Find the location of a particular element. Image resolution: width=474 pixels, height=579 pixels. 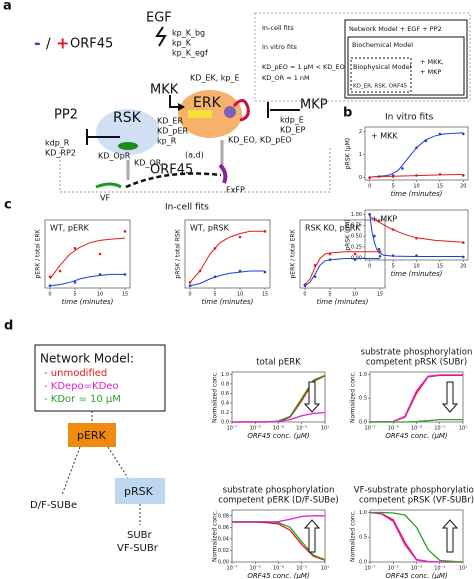

rate: kdp_R is located at coordinates (57, 143).